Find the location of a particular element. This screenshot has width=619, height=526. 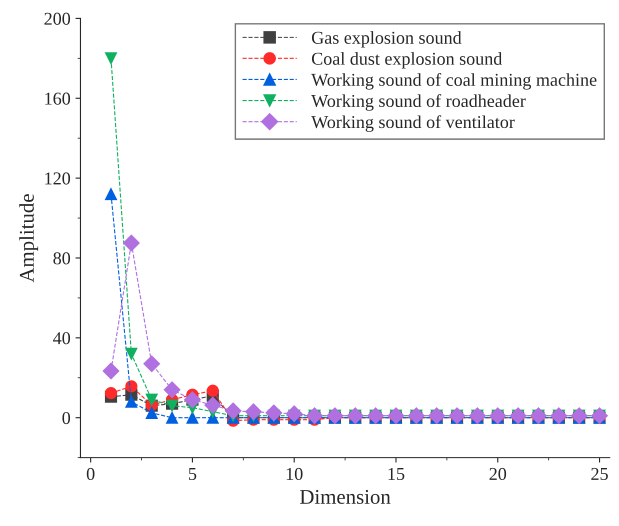

x-tick-label: 5 is located at coordinates (192, 474).